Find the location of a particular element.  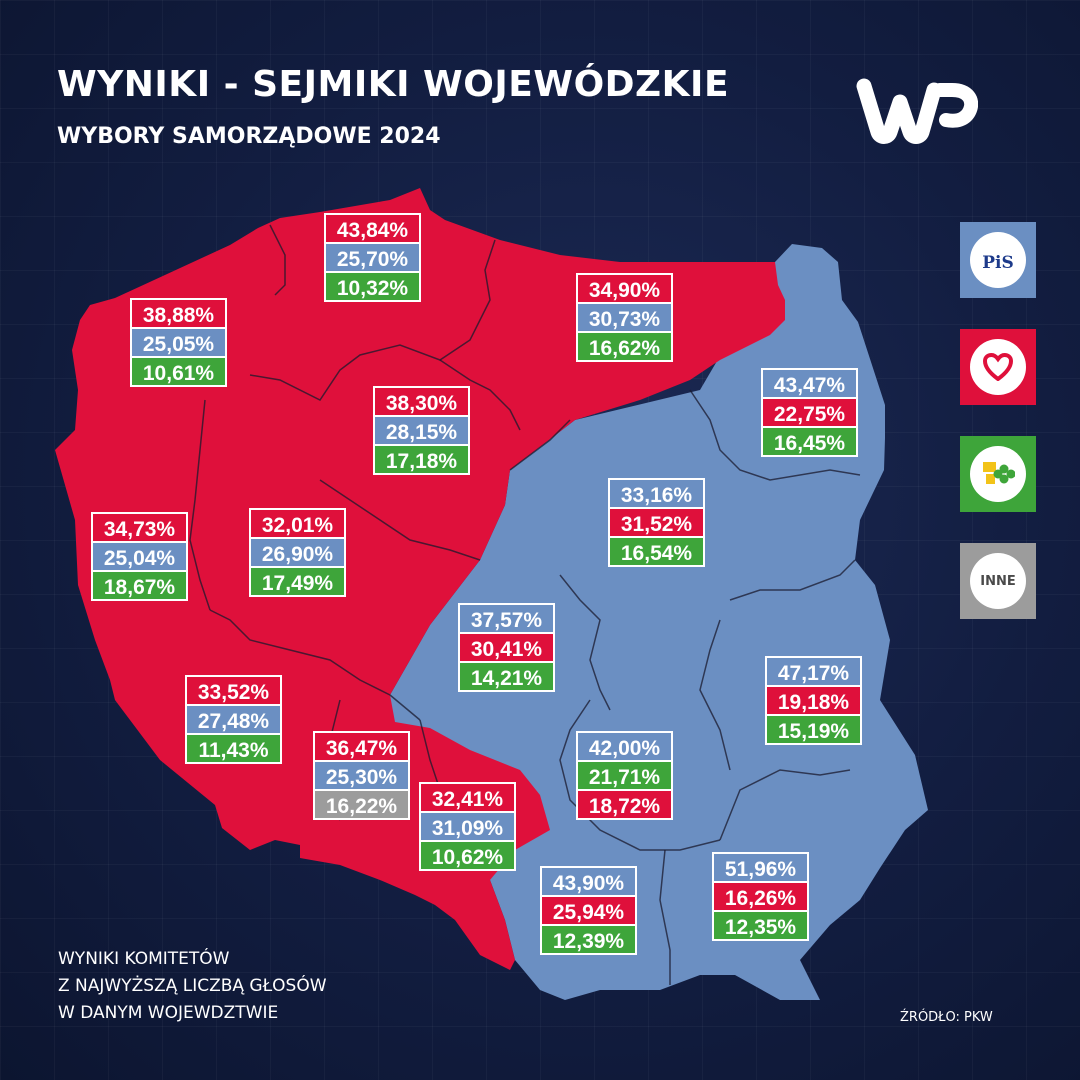

result-cell: 30,41% is located at coordinates (506, 647).